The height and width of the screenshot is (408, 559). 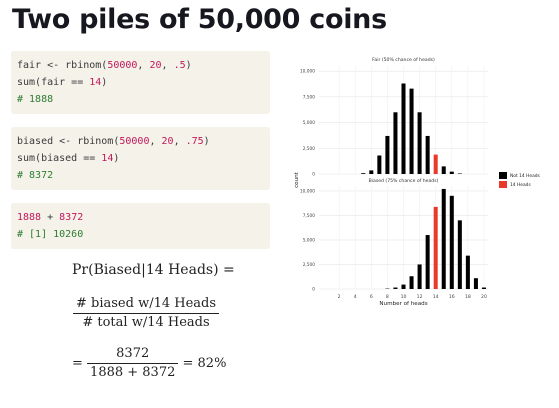 I want to click on x-axis-label: Number of heads, so click(x=403, y=304).